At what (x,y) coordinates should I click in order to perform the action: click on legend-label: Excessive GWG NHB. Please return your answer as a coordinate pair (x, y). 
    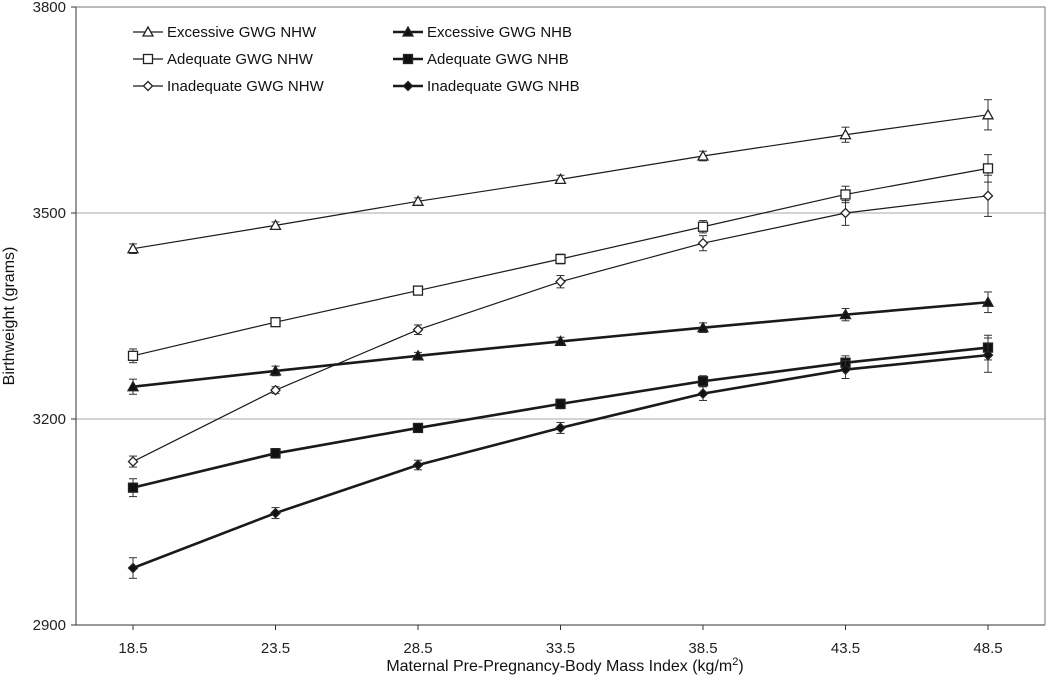
    Looking at the image, I should click on (499, 32).